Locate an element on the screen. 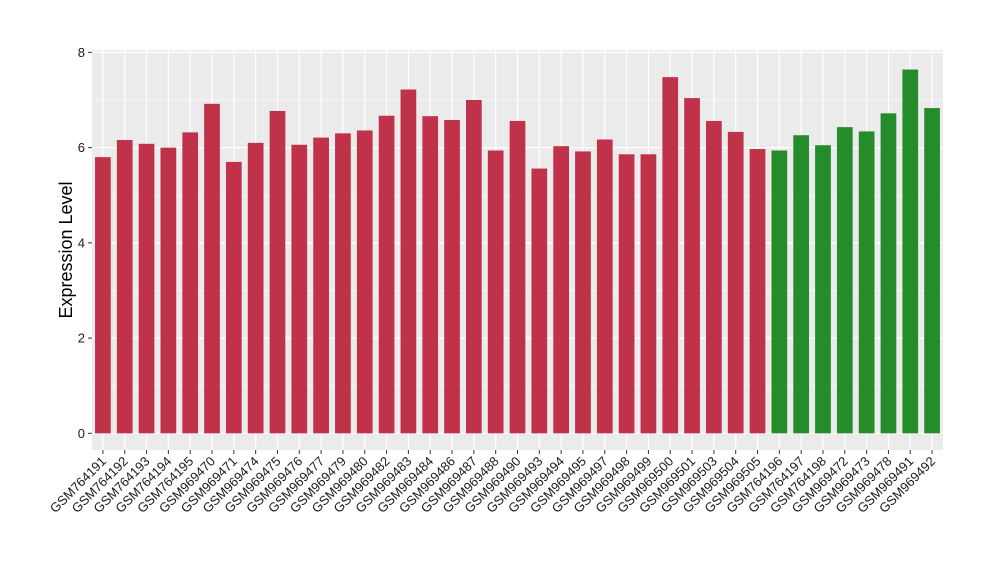 This screenshot has height=580, width=1000. bar-GSM969497 is located at coordinates (604, 286).